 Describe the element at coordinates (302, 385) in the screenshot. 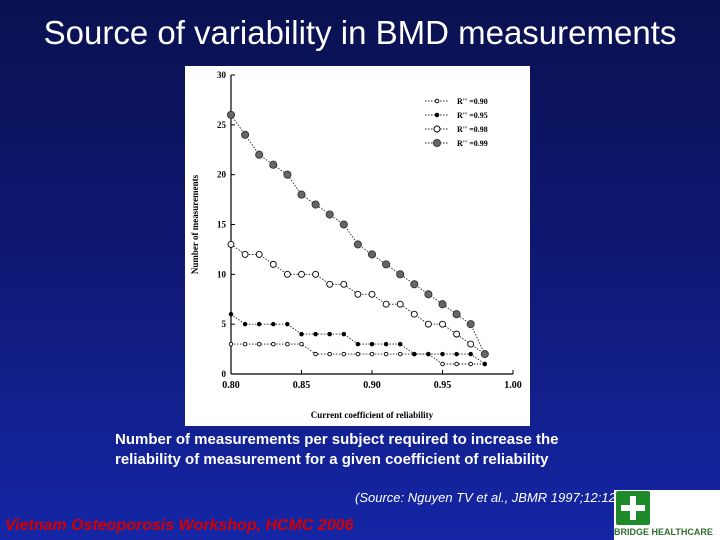

I see `x-tick-label: 0.85` at that location.